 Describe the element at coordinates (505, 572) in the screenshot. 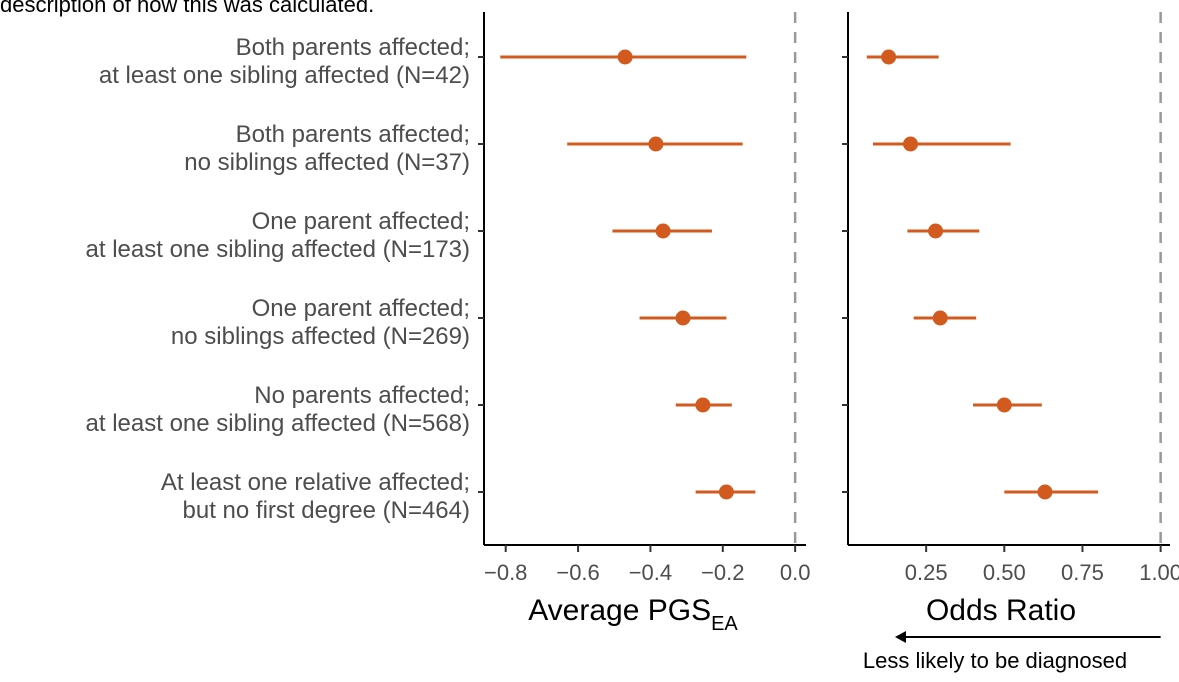

I see `x-tick-label-pgs: −0.8` at that location.